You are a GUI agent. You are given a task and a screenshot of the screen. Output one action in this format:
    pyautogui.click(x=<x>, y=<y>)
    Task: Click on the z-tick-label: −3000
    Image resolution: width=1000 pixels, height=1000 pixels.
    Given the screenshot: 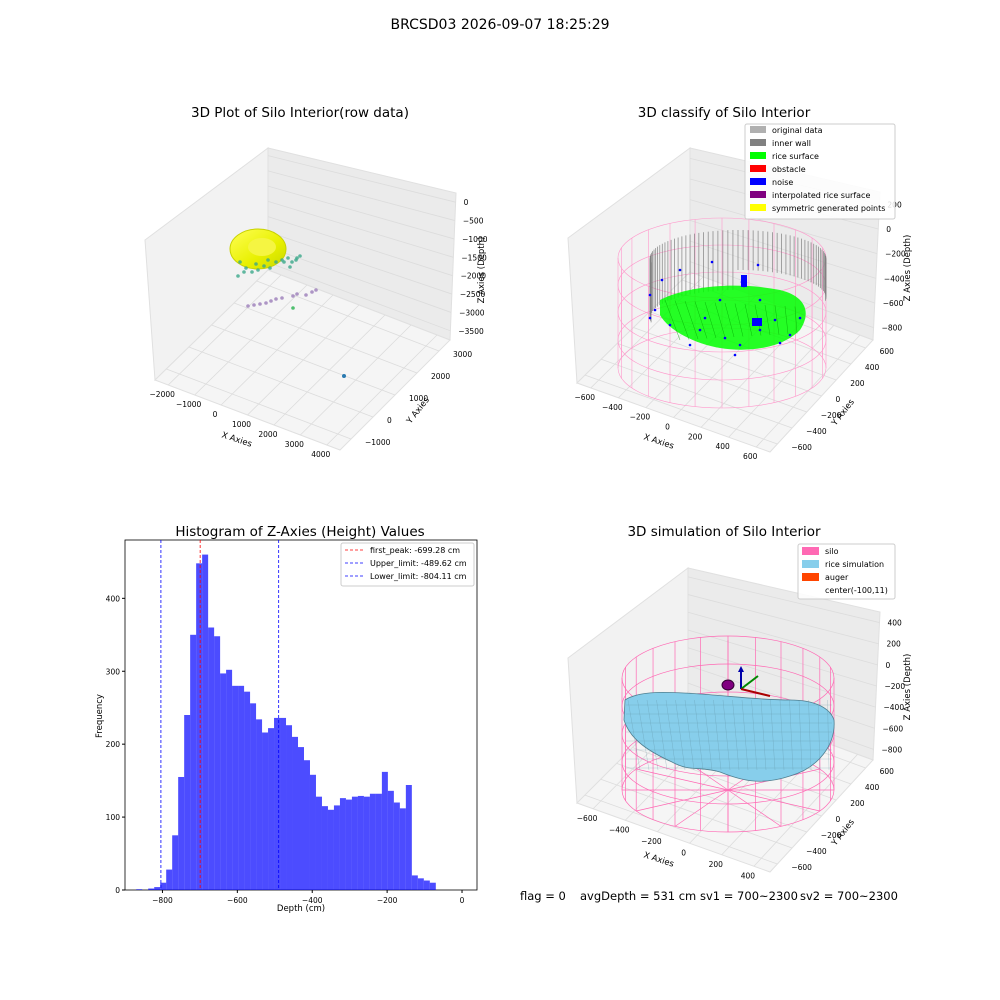 What is the action you would take?
    pyautogui.click(x=472, y=312)
    